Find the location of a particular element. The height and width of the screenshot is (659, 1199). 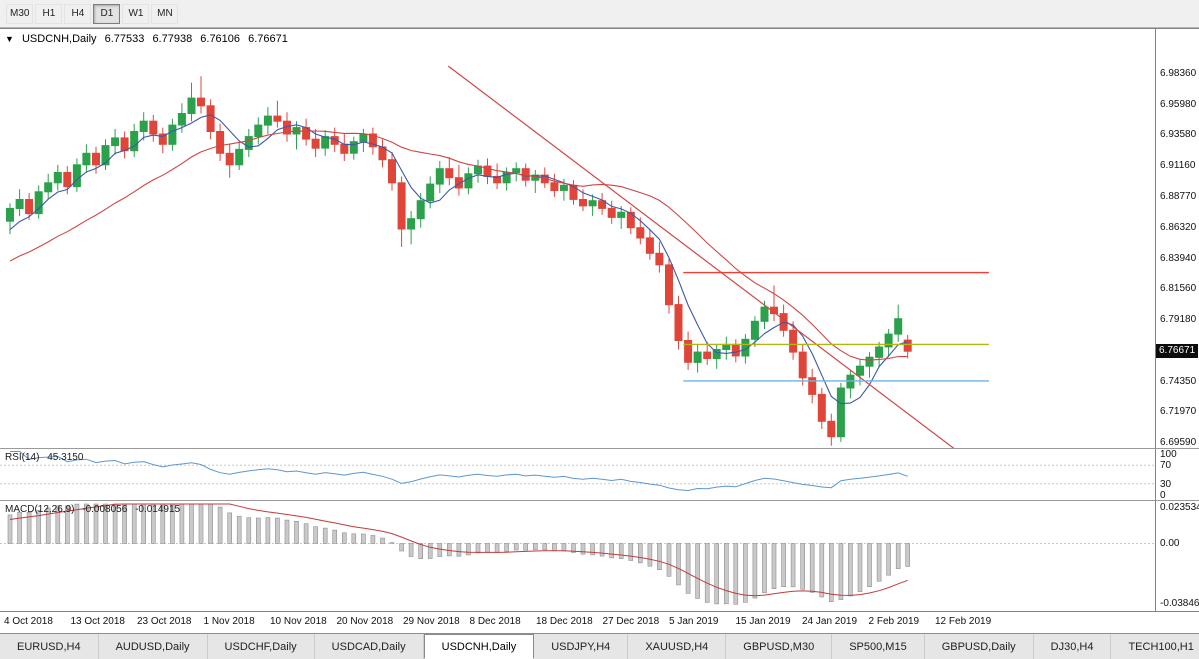

price-axis-label: 6.83940 is located at coordinates (1178, 258).